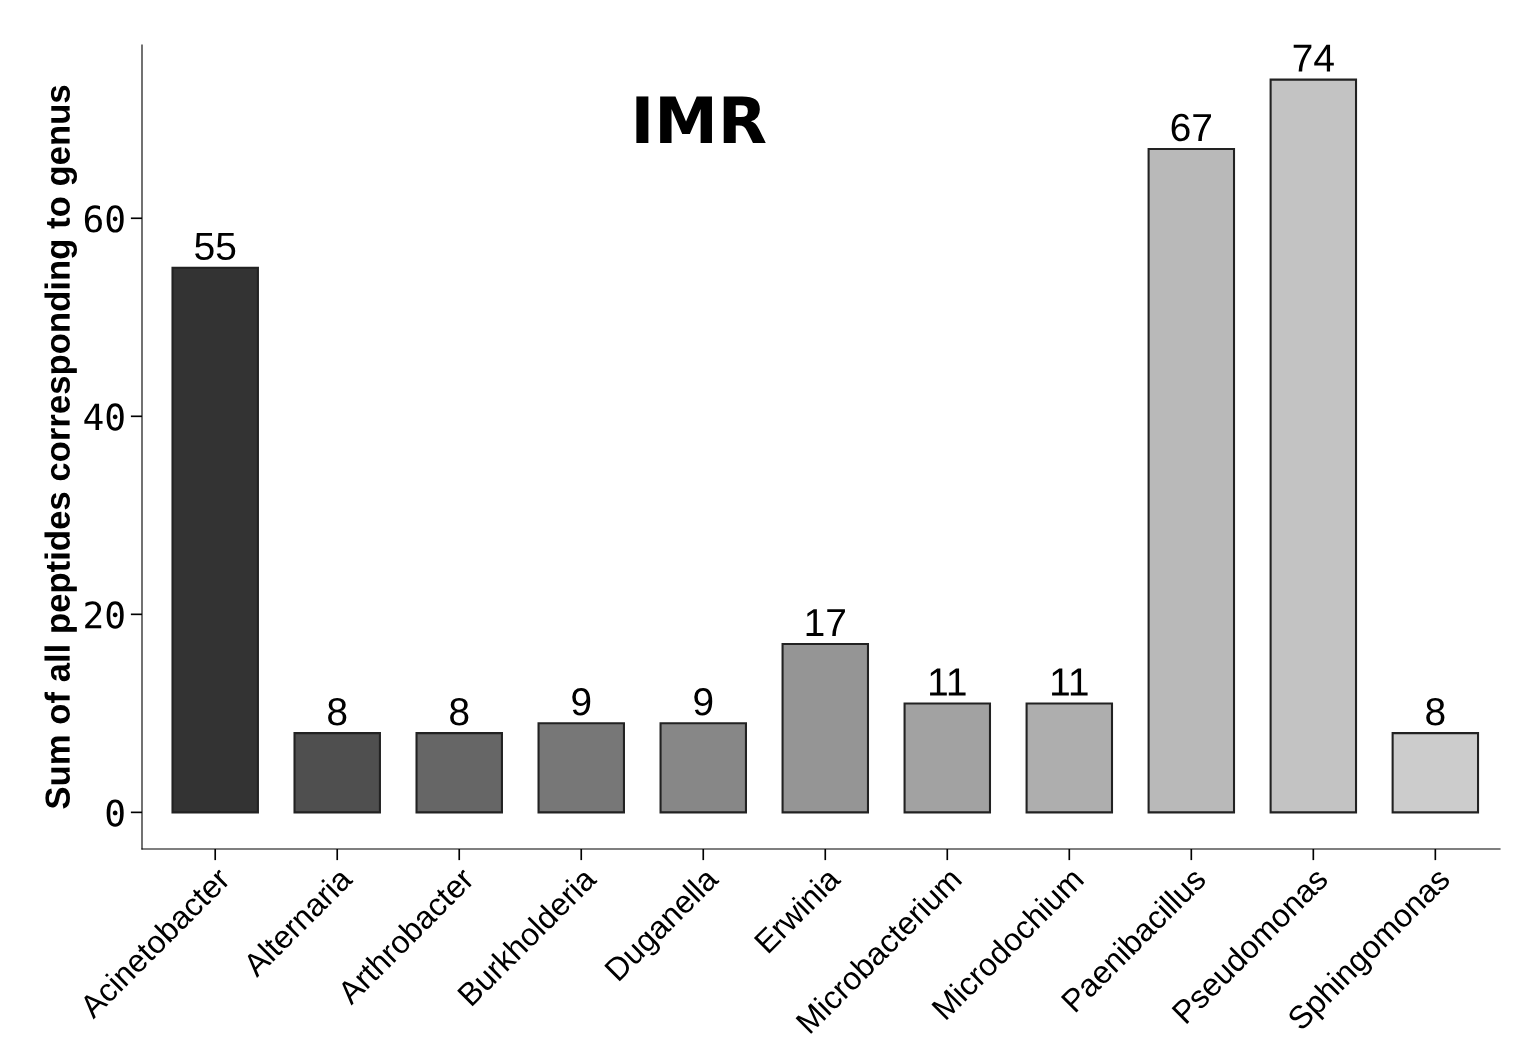  What do you see at coordinates (215, 246) in the screenshot?
I see `data-label: 55` at bounding box center [215, 246].